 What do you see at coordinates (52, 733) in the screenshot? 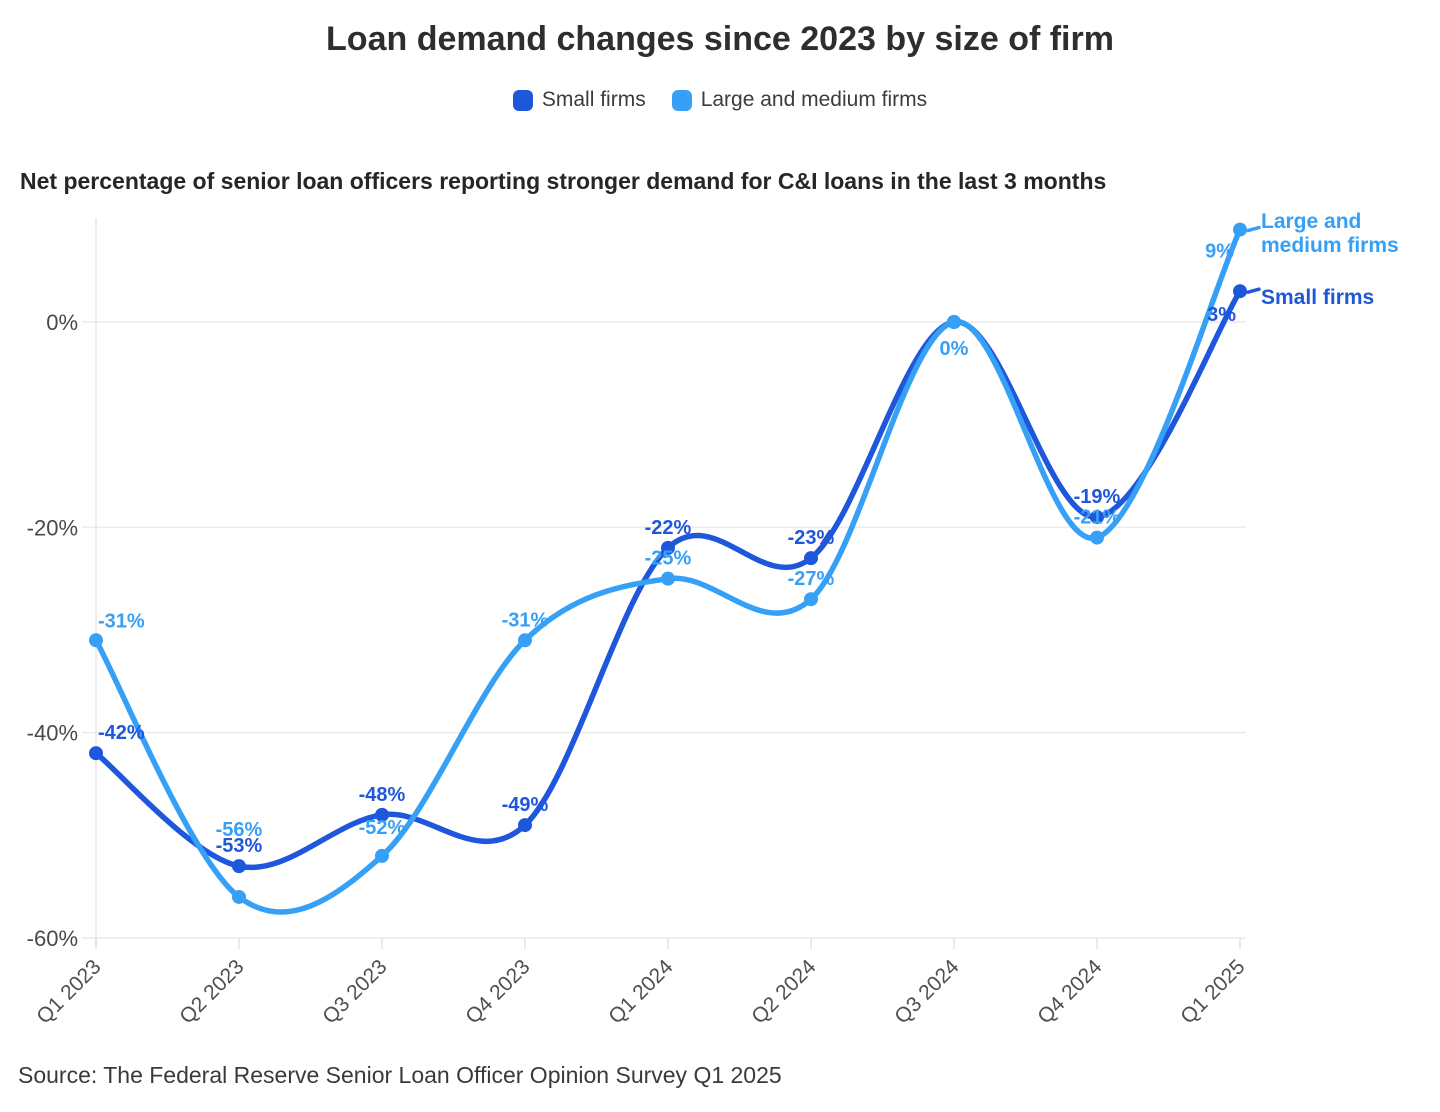
I see `y-axis-tick-label: -40%` at bounding box center [52, 733].